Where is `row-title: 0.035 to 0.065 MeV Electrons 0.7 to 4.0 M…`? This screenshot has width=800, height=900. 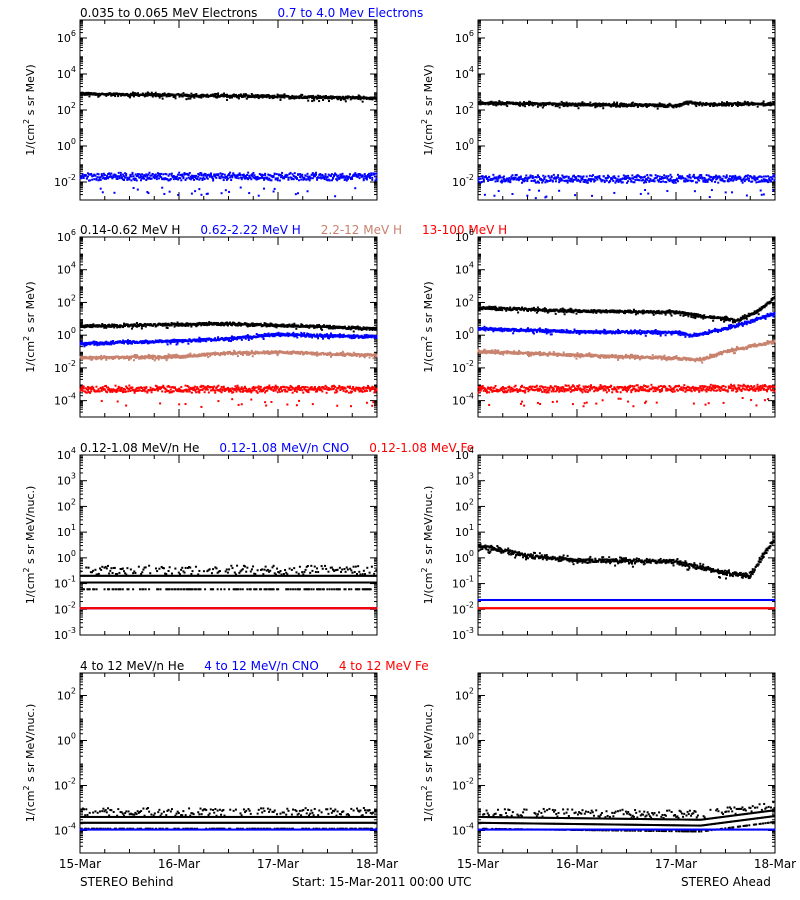
row-title: 0.035 to 0.065 MeV Electrons 0.7 to 4.0 M… is located at coordinates (251, 13).